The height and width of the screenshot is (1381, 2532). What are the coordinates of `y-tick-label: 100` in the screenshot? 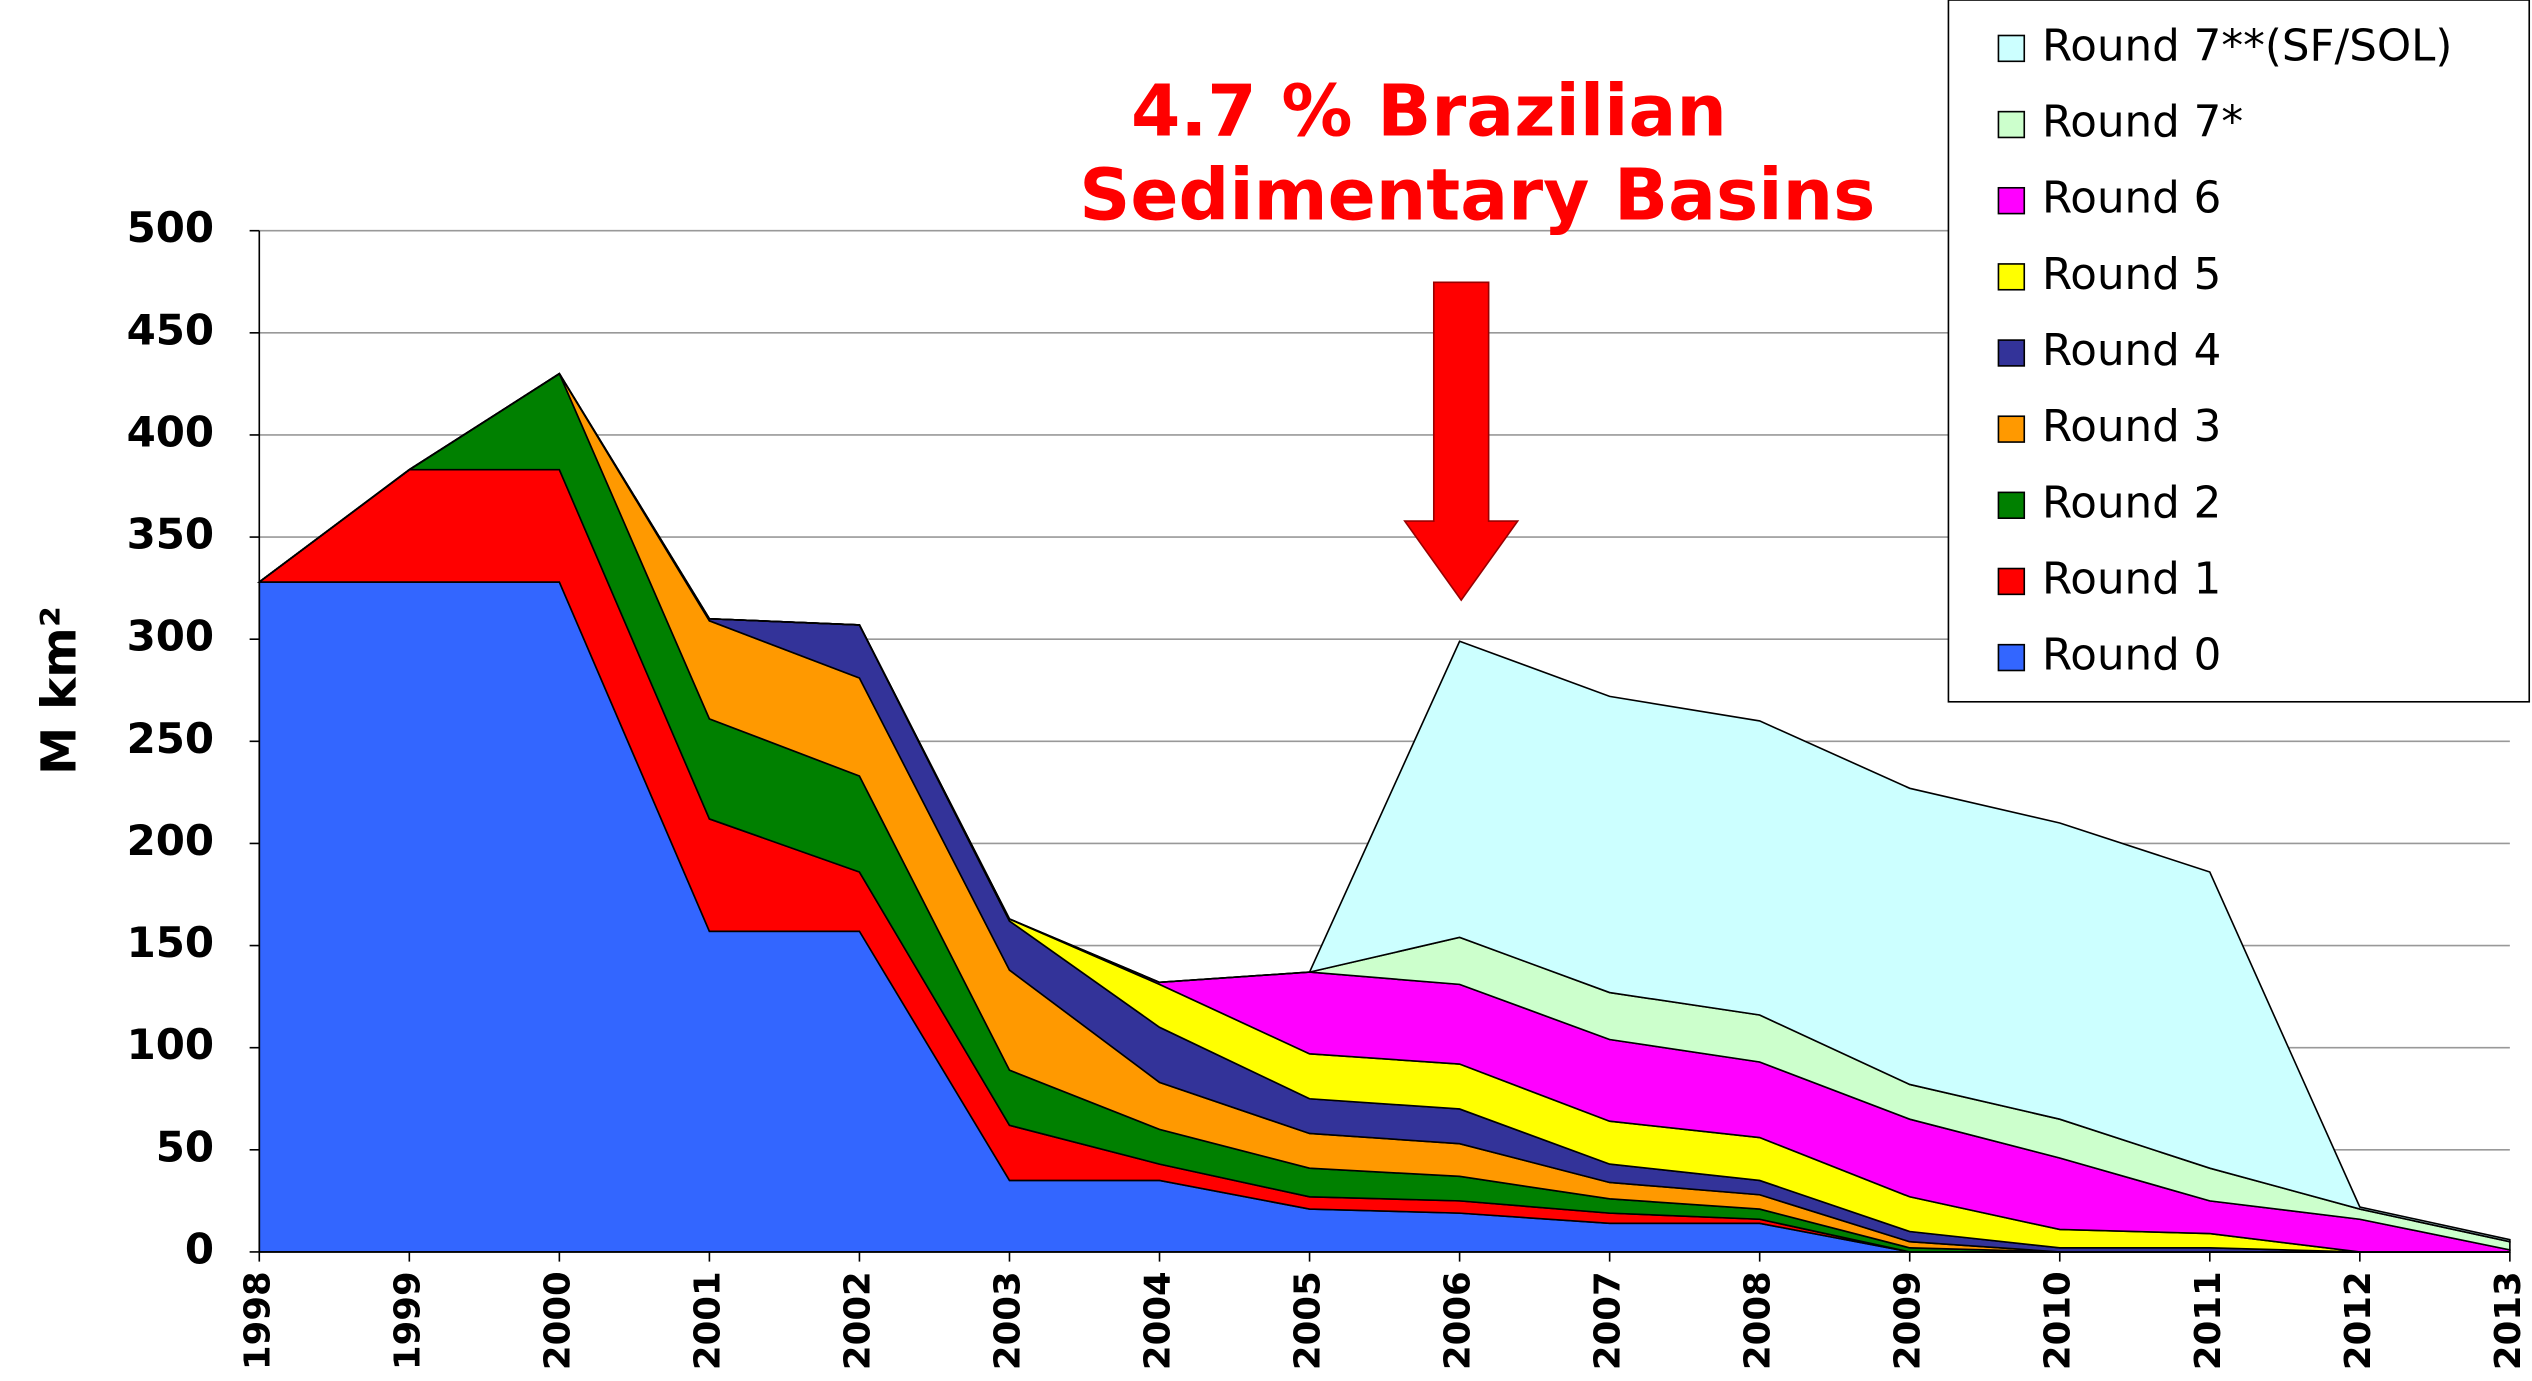 It's located at (171, 1044).